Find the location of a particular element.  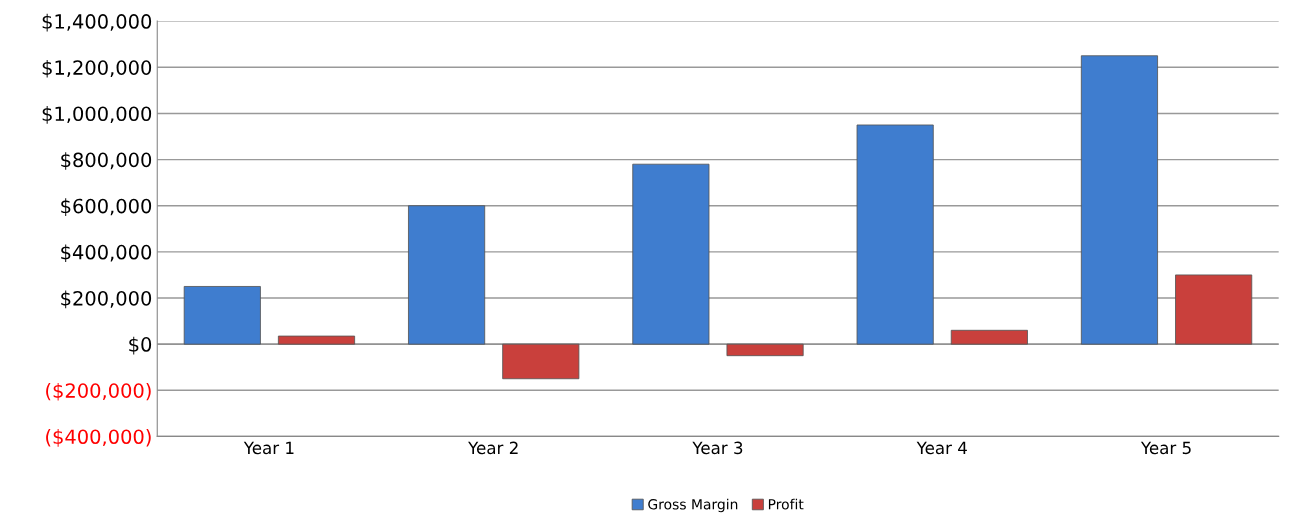

y-tick-label: $0 is located at coordinates (140, 345).